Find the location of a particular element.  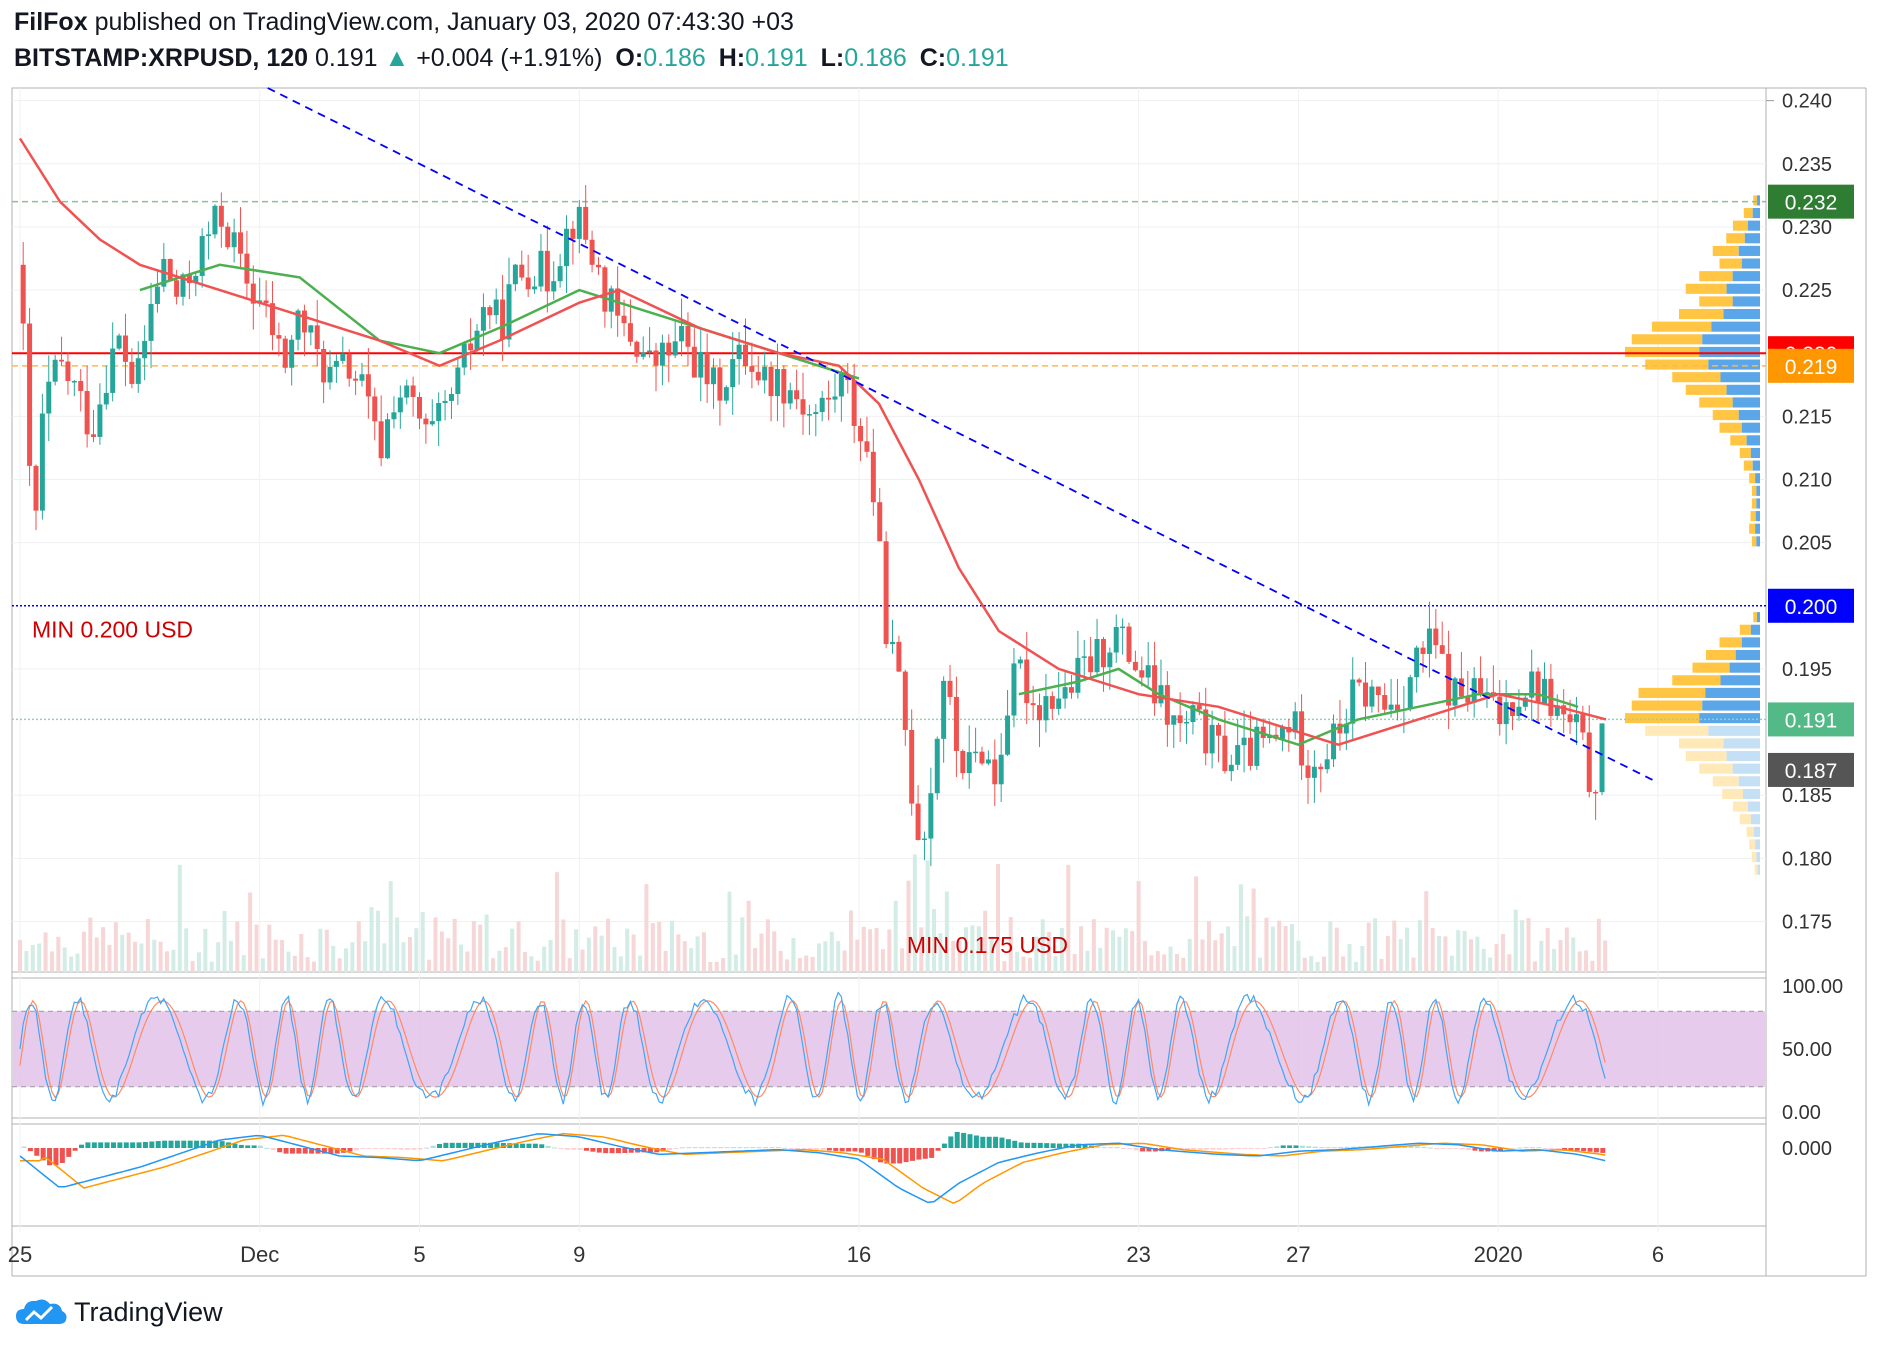

author-name: FilFox is located at coordinates (51, 22).